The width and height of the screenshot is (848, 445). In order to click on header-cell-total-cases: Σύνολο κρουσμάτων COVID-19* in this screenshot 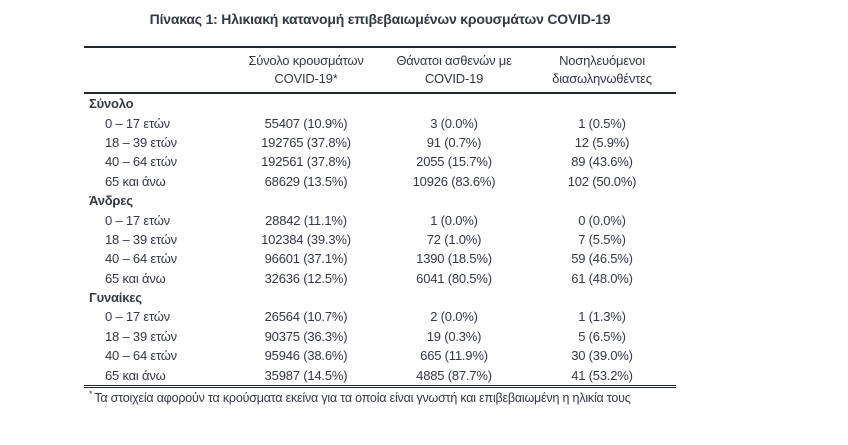, I will do `click(306, 70)`.